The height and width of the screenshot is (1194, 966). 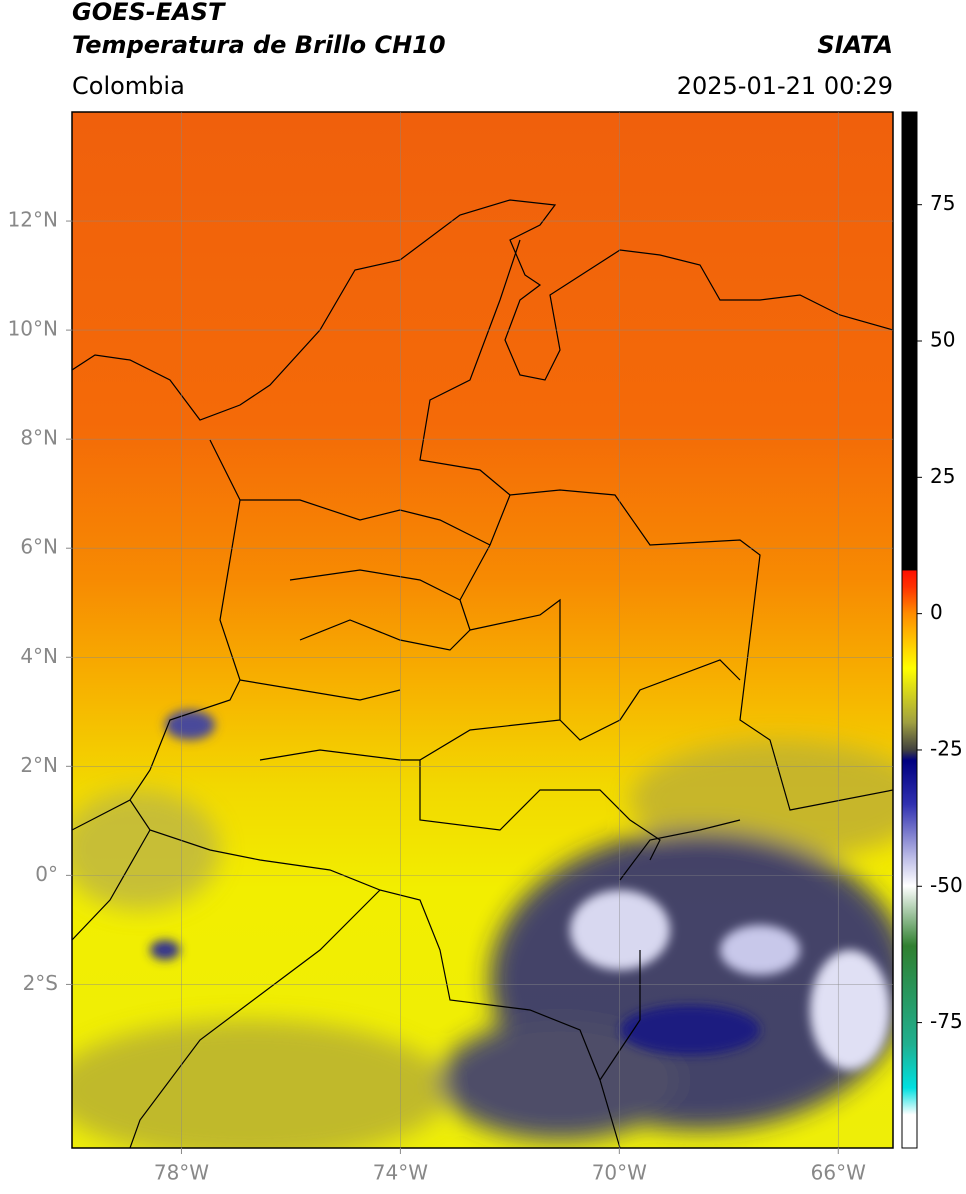 What do you see at coordinates (946, 748) in the screenshot?
I see `colorbar-tick-label: -25` at bounding box center [946, 748].